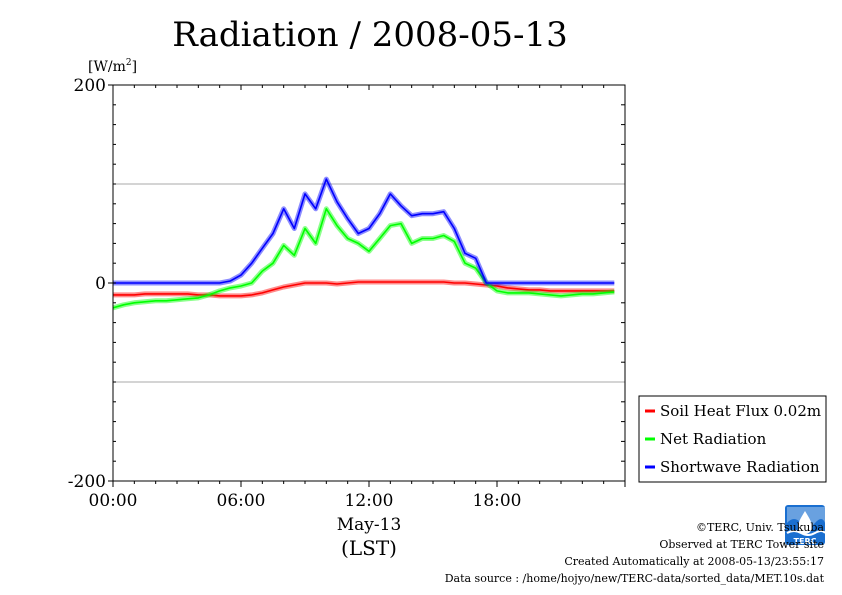  I want to click on x-axis-date-label: May-13, so click(369, 525).